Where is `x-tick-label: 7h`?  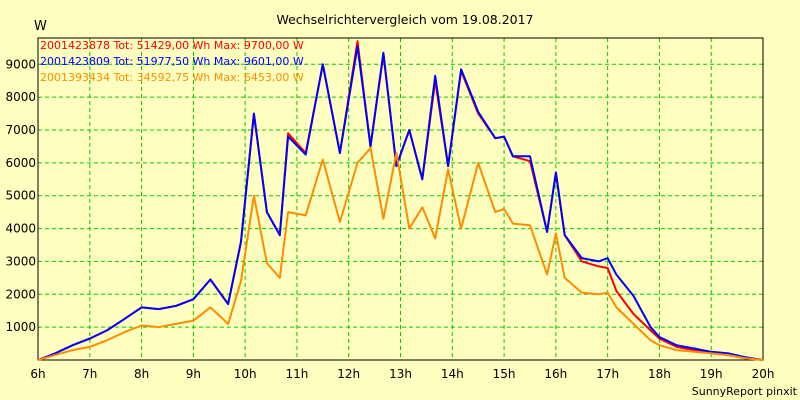
x-tick-label: 7h is located at coordinates (89, 374).